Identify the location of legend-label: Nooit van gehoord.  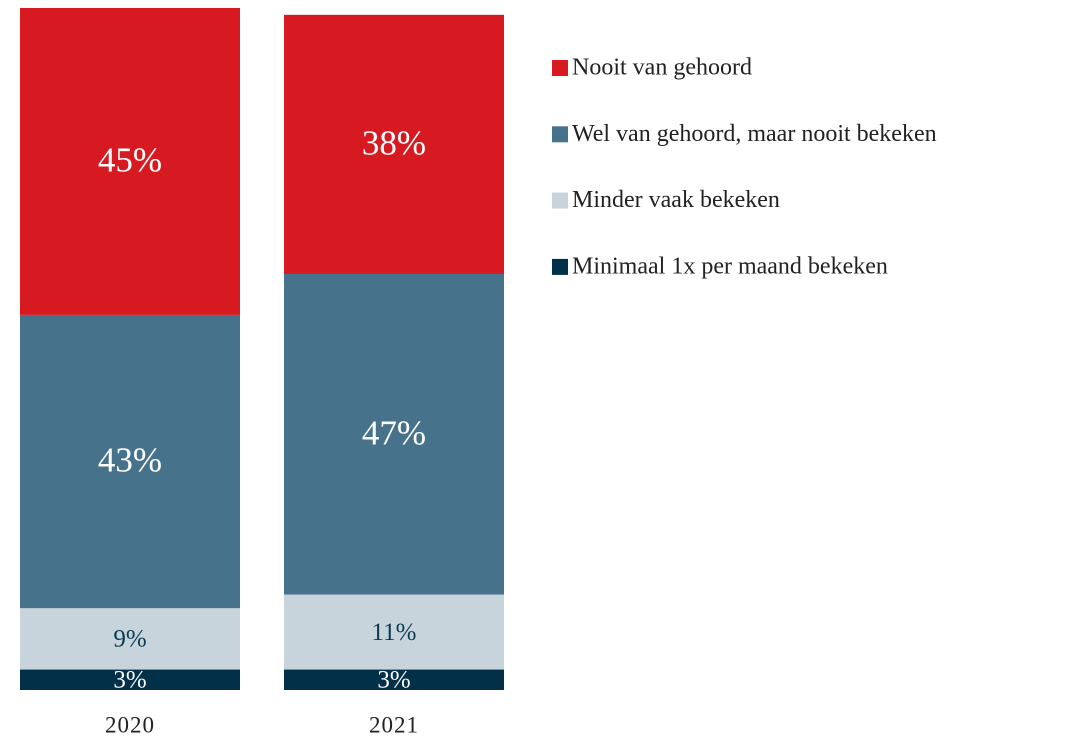
(662, 68).